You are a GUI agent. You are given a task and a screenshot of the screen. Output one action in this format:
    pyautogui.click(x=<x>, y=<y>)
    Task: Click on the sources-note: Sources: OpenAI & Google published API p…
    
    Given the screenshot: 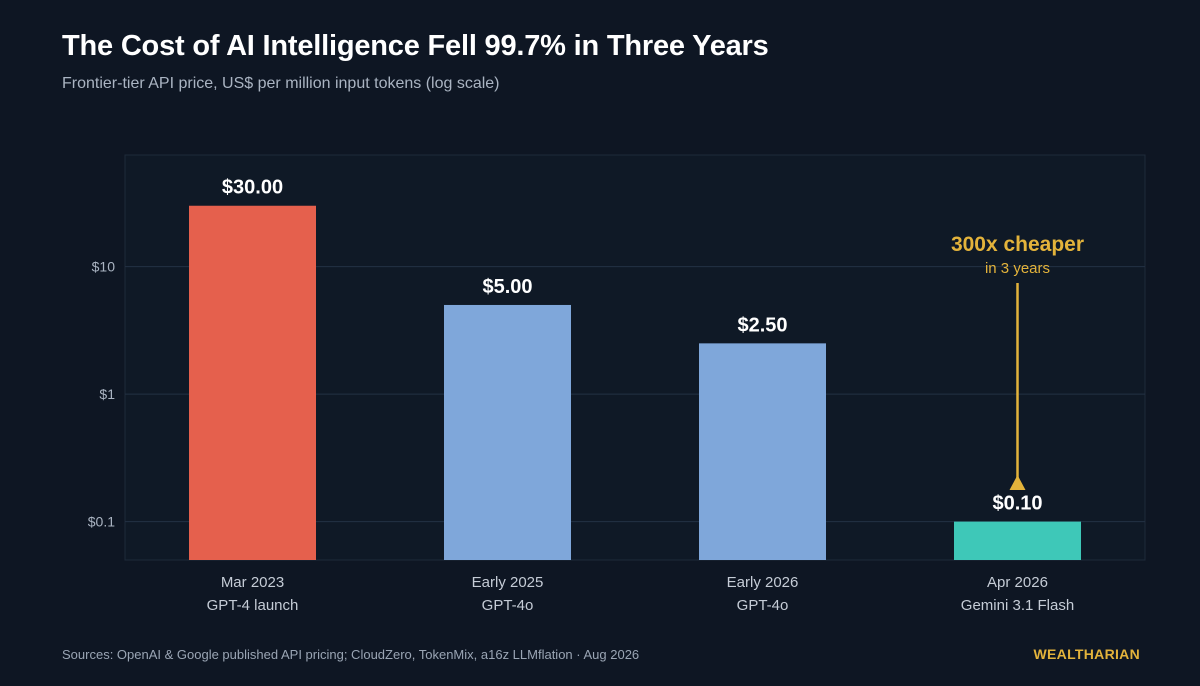 What is the action you would take?
    pyautogui.click(x=351, y=654)
    